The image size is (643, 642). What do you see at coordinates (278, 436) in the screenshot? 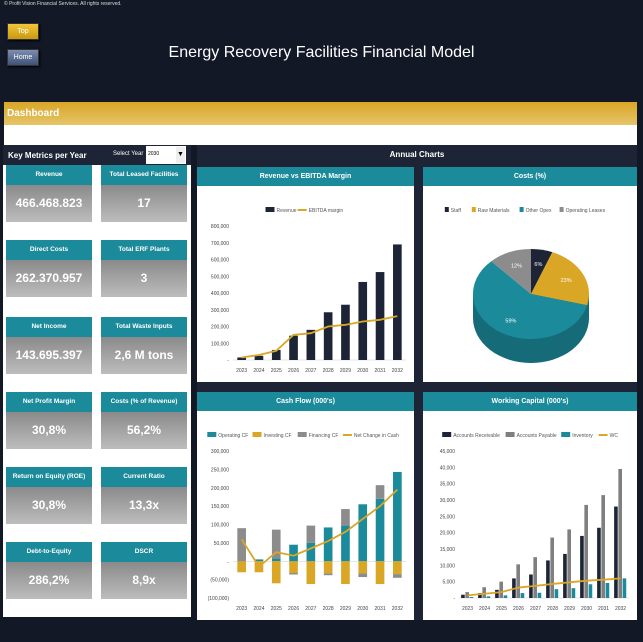
I see `legend-label: Investing CF` at bounding box center [278, 436].